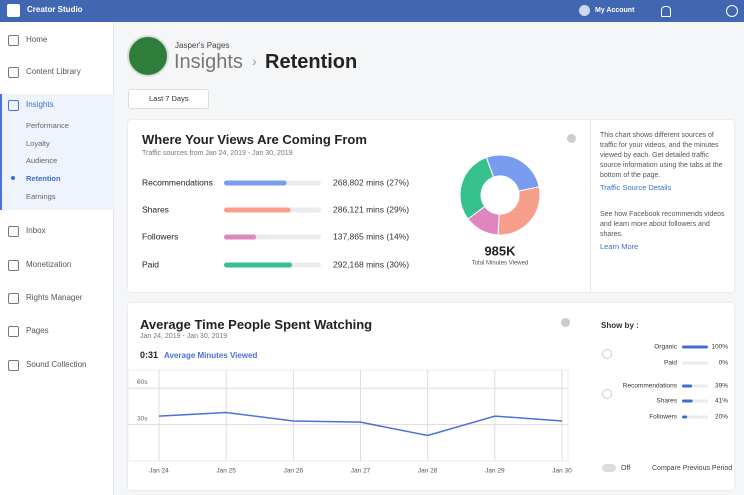 Image resolution: width=744 pixels, height=495 pixels. What do you see at coordinates (55, 9) in the screenshot?
I see `app-name: Creator Studio` at bounding box center [55, 9].